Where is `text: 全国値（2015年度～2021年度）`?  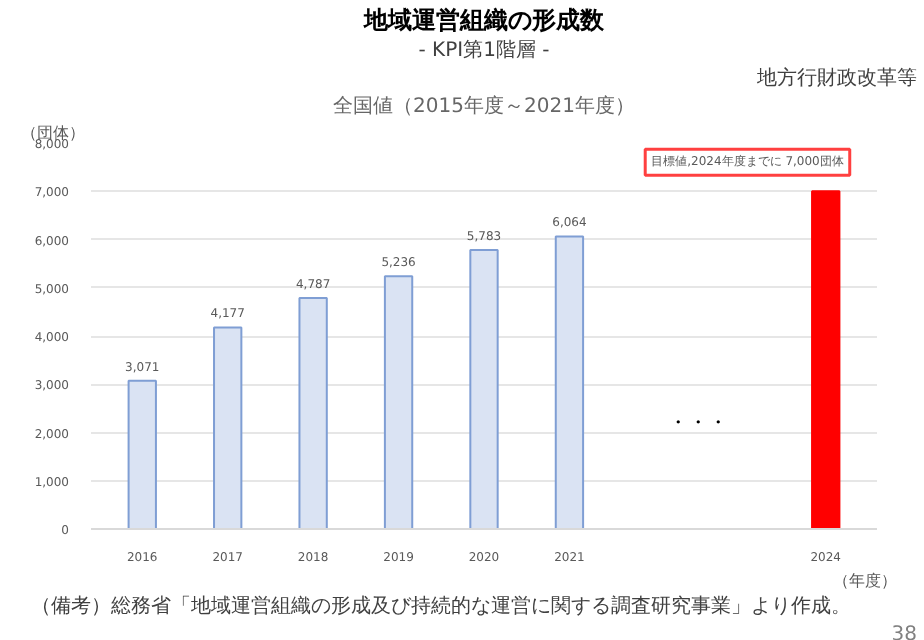
text: 全国値（2015年度～2021年度） is located at coordinates (484, 106).